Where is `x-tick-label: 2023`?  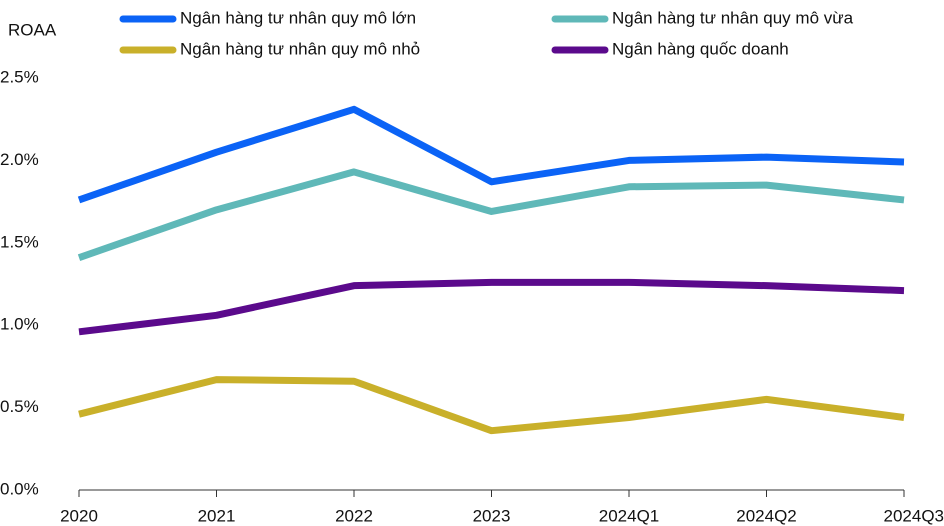 x-tick-label: 2023 is located at coordinates (492, 515).